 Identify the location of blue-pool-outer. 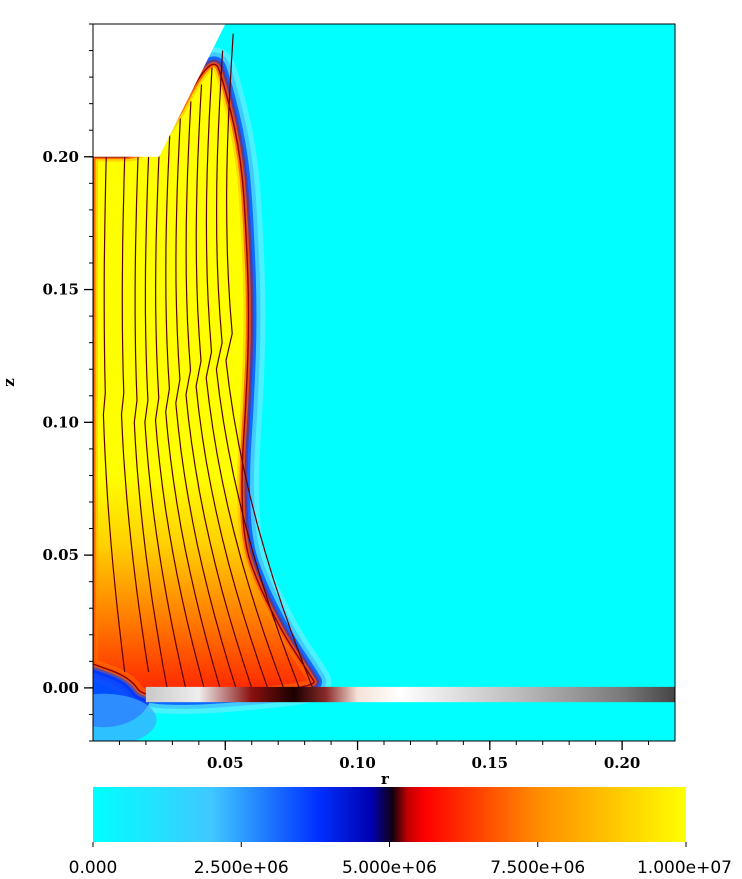
(125, 717).